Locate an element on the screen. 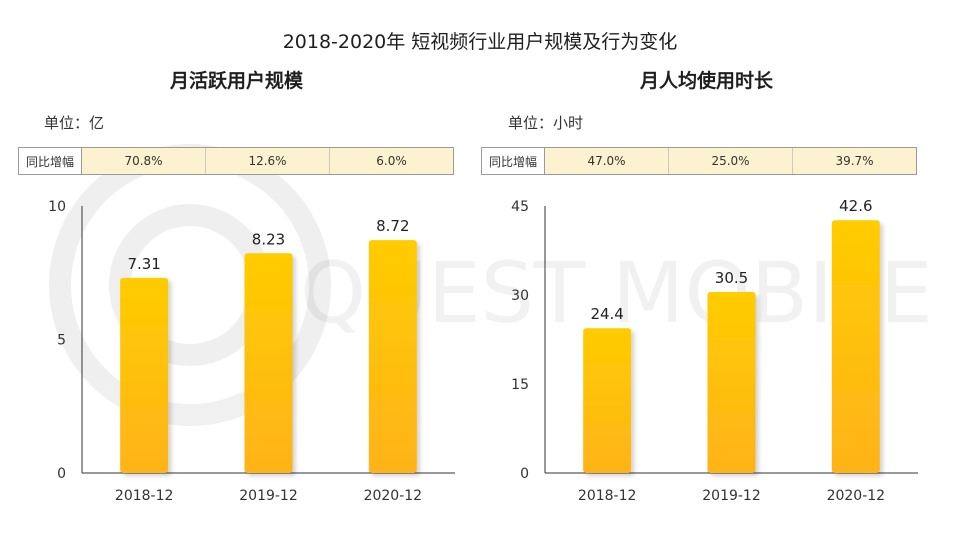 This screenshot has width=960, height=547. left-value-label-2020-12: 8.72 is located at coordinates (392, 226).